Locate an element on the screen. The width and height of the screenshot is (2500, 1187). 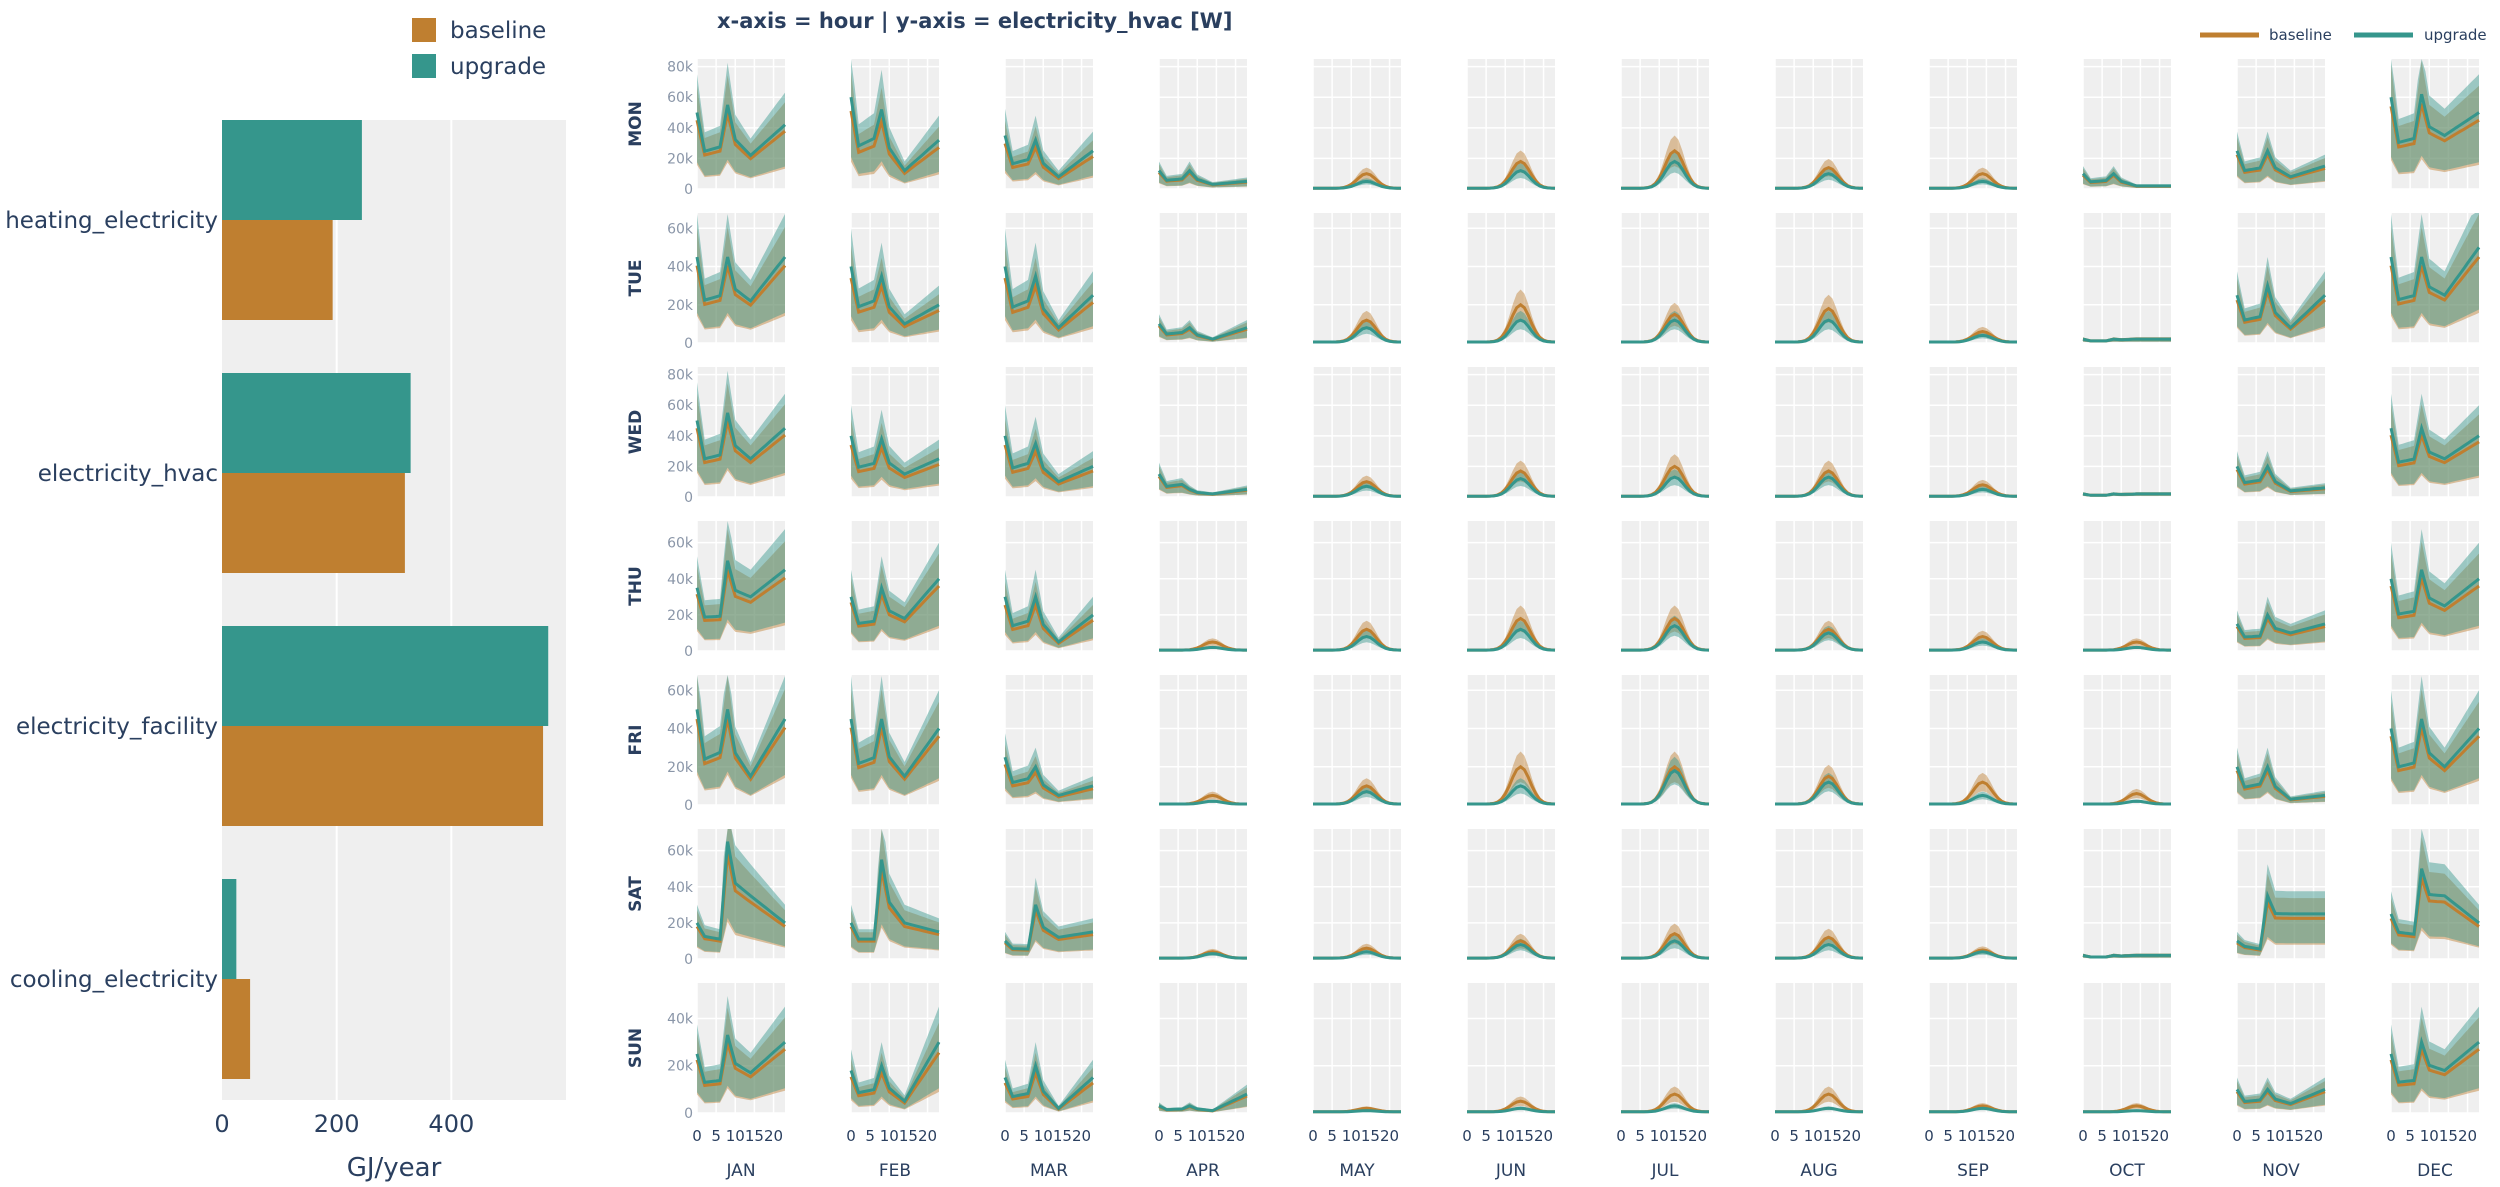
month-label: OCT is located at coordinates (2127, 1171).